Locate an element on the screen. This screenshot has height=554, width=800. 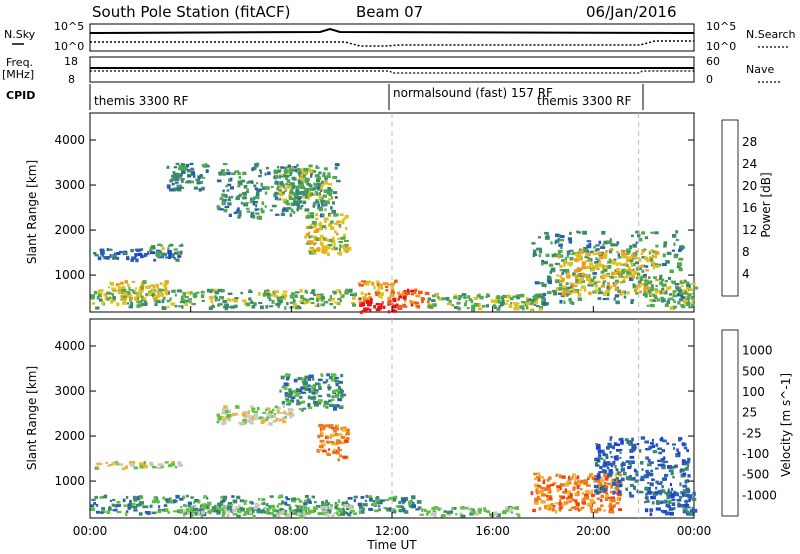
freq-label: Freq. is located at coordinates (19, 62).